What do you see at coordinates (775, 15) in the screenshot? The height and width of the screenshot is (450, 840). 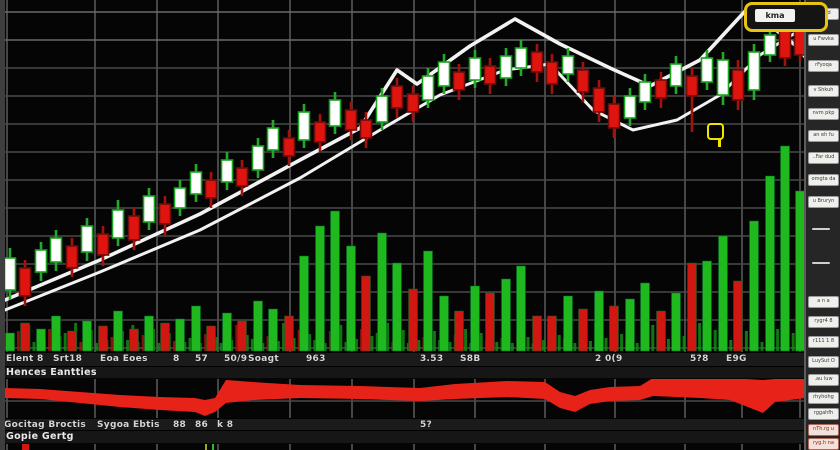 I see `price-alert-label: kma` at bounding box center [775, 15].